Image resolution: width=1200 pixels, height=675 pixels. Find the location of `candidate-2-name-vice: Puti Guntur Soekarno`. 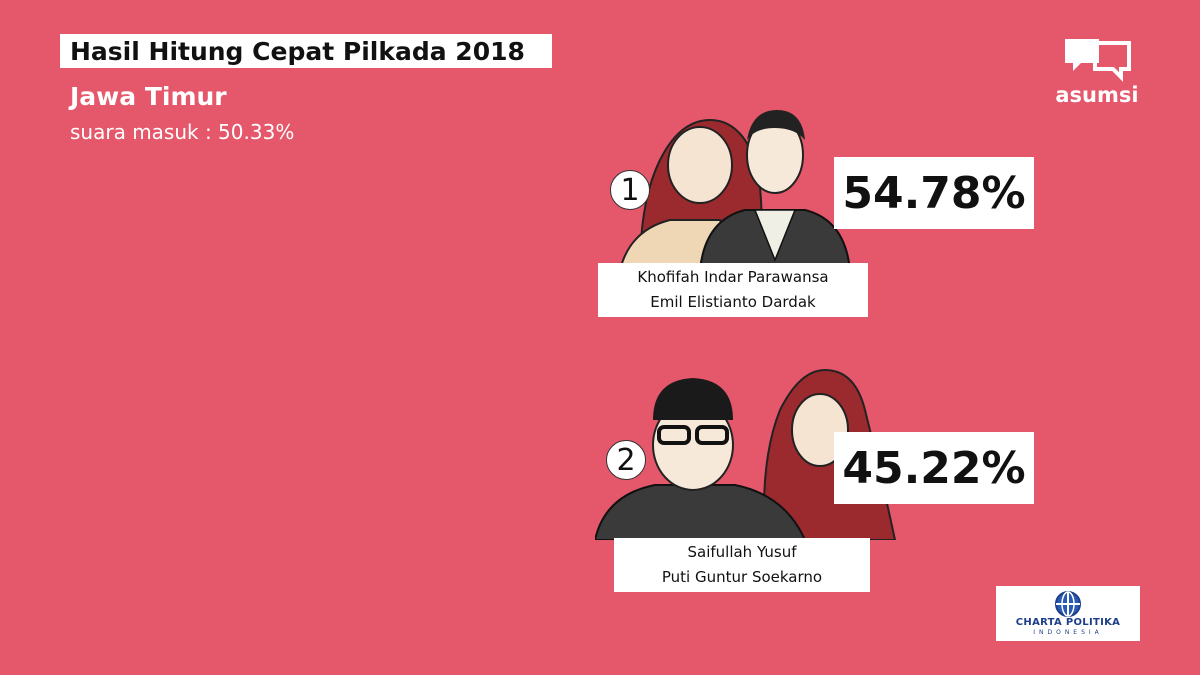

candidate-2-name-vice: Puti Guntur Soekarno is located at coordinates (742, 577).